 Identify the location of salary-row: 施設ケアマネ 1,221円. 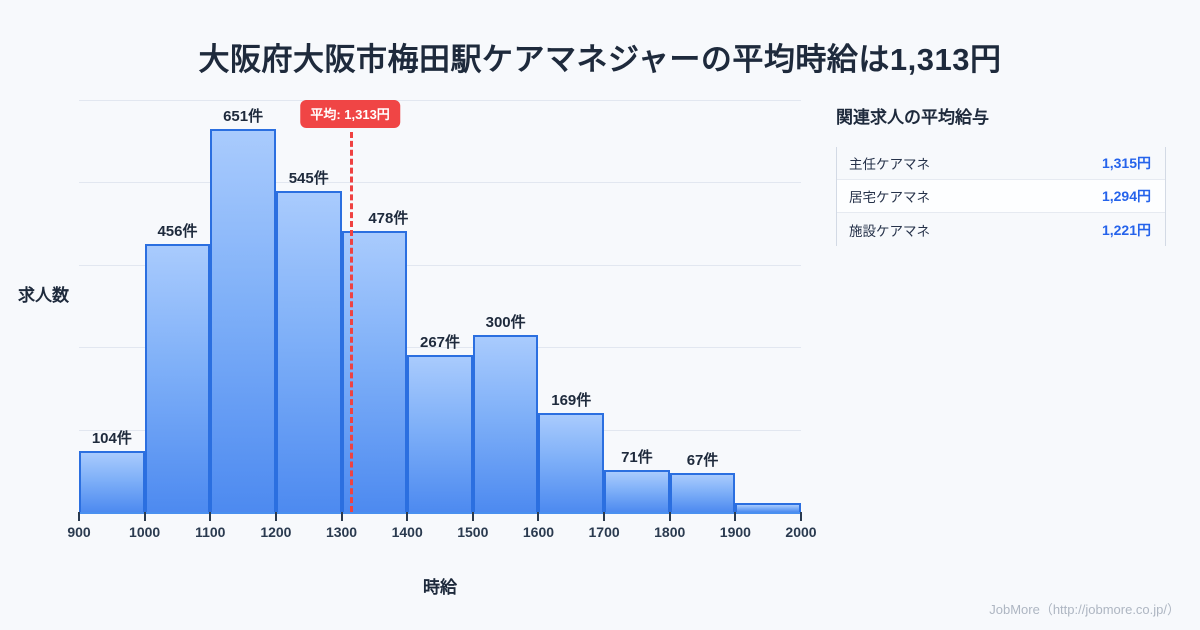
(1001, 229).